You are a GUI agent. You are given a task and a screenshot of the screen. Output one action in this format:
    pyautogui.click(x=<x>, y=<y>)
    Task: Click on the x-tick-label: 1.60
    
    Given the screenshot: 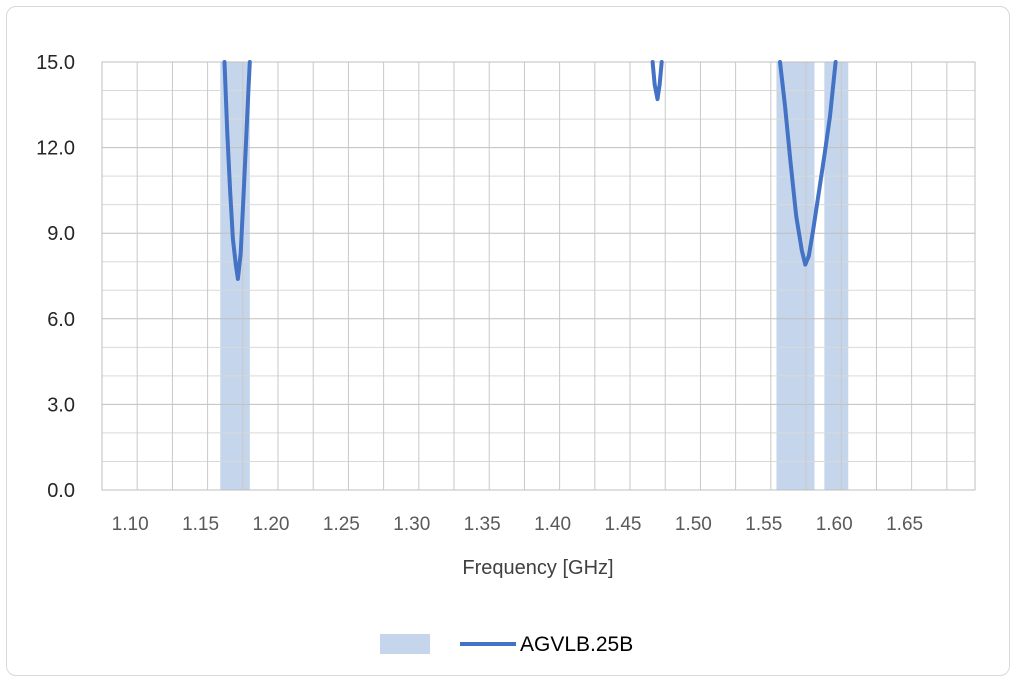 What is the action you would take?
    pyautogui.click(x=834, y=524)
    